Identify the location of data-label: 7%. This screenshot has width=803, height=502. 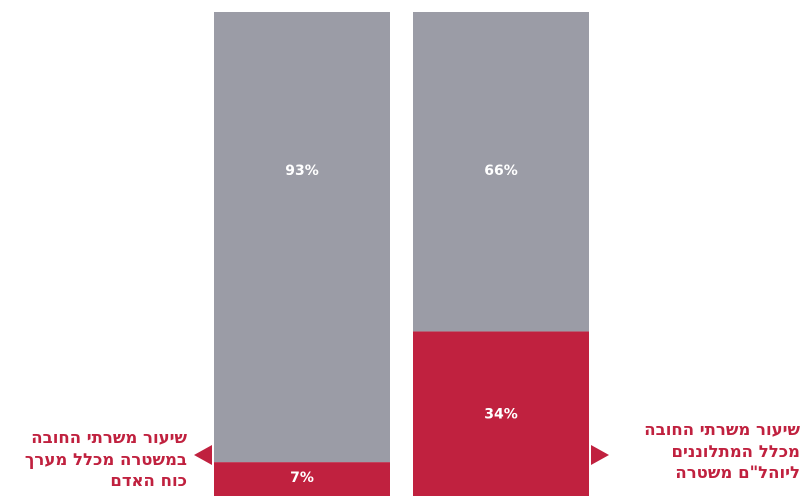
(302, 478).